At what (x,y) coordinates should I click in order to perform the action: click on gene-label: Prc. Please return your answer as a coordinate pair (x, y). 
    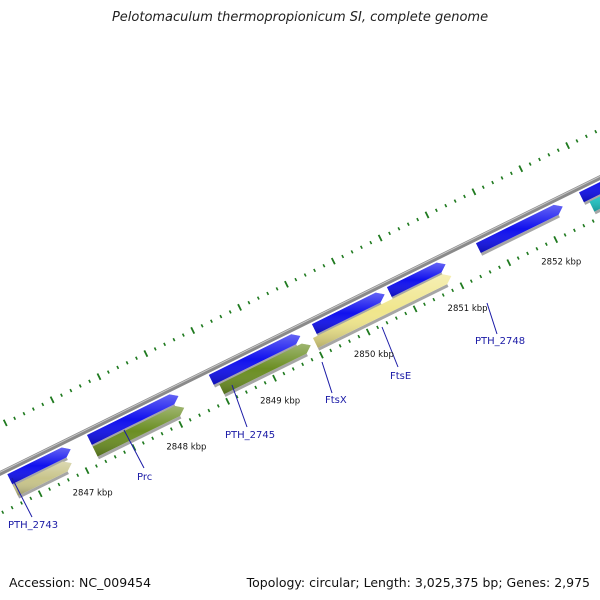
    Looking at the image, I should click on (144, 477).